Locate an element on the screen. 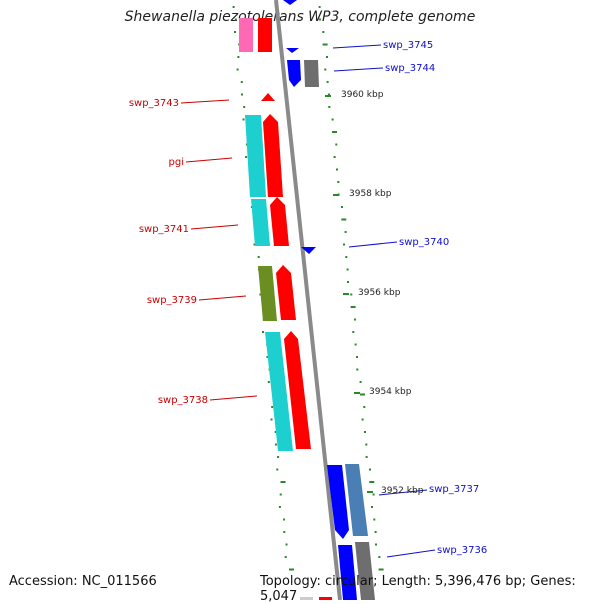 The width and height of the screenshot is (600, 604). gene-label-swp-3743: swp_3743 is located at coordinates (154, 103).